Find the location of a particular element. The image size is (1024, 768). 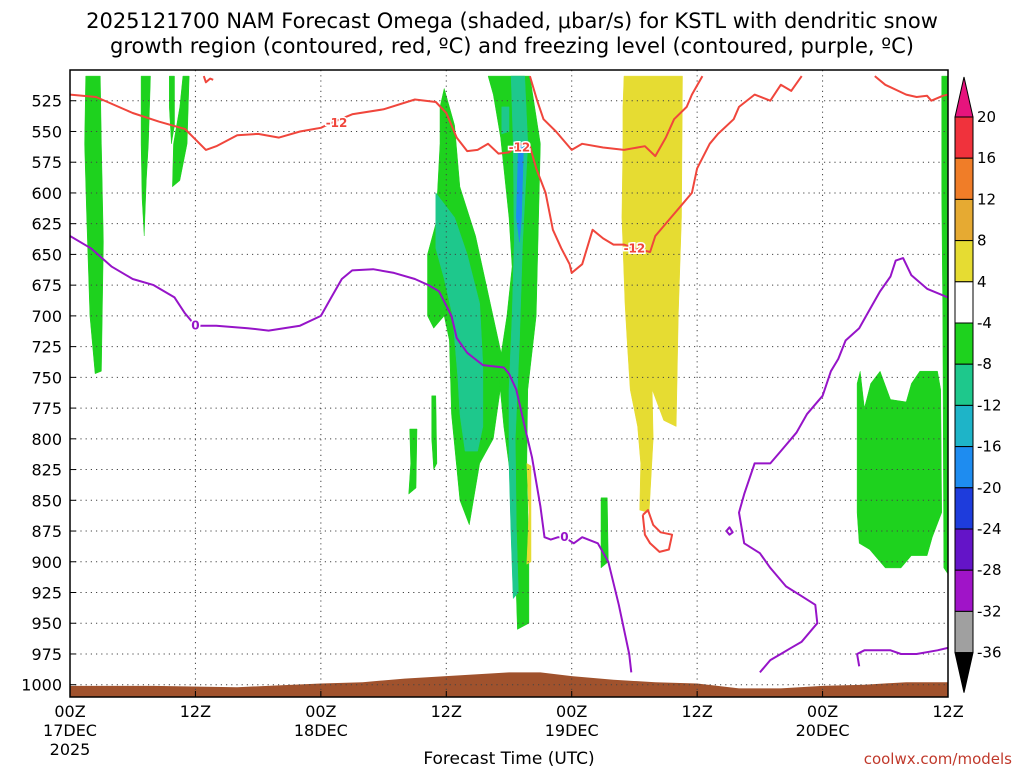

contour-dgz-minus12-loop is located at coordinates (657, 531).